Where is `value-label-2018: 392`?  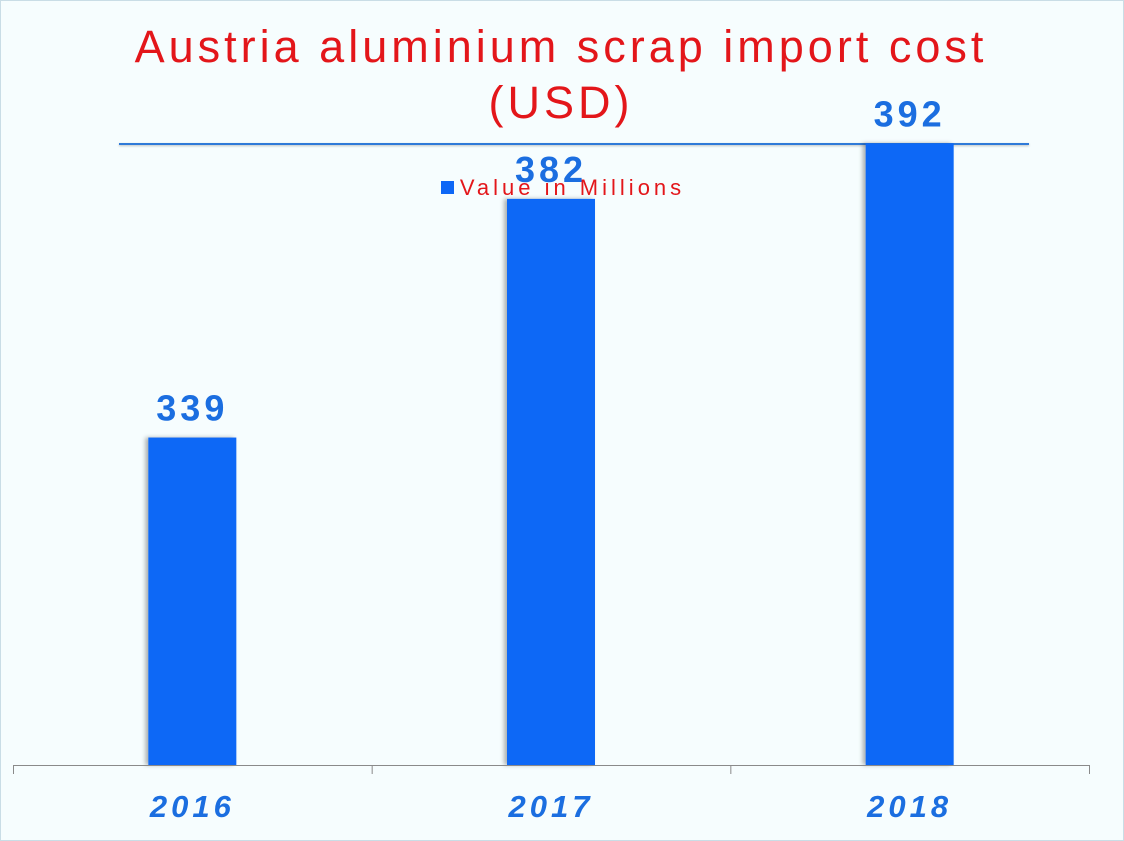 value-label-2018: 392 is located at coordinates (910, 113).